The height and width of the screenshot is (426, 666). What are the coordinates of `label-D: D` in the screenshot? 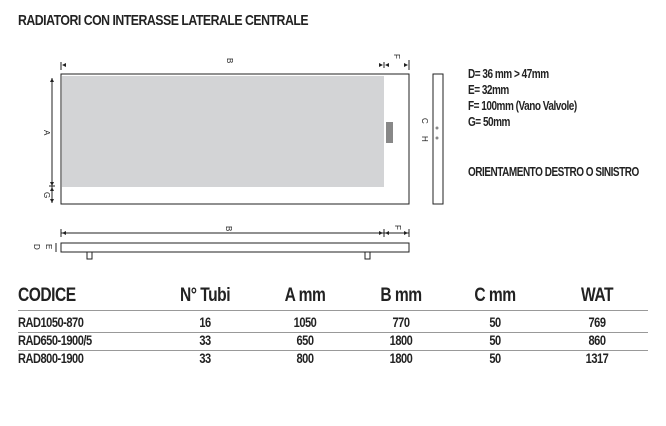 It's located at (36, 247).